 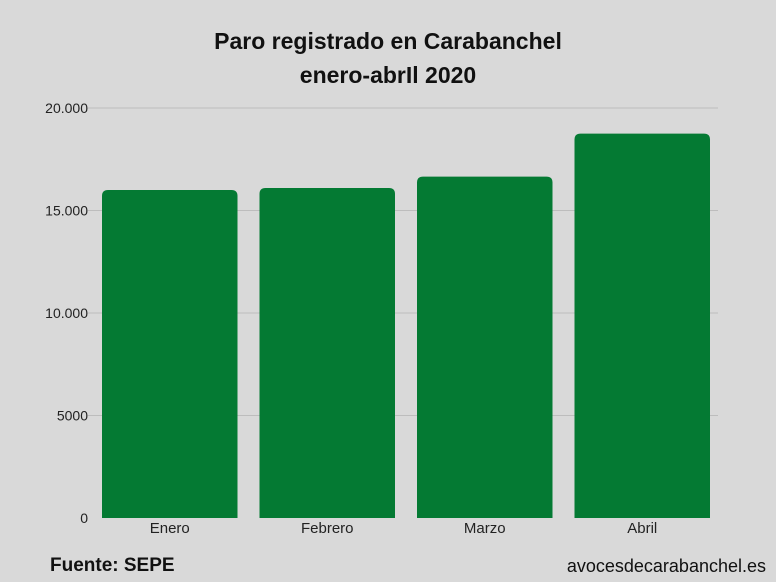 I want to click on x-tick-label: Abril, so click(x=642, y=528).